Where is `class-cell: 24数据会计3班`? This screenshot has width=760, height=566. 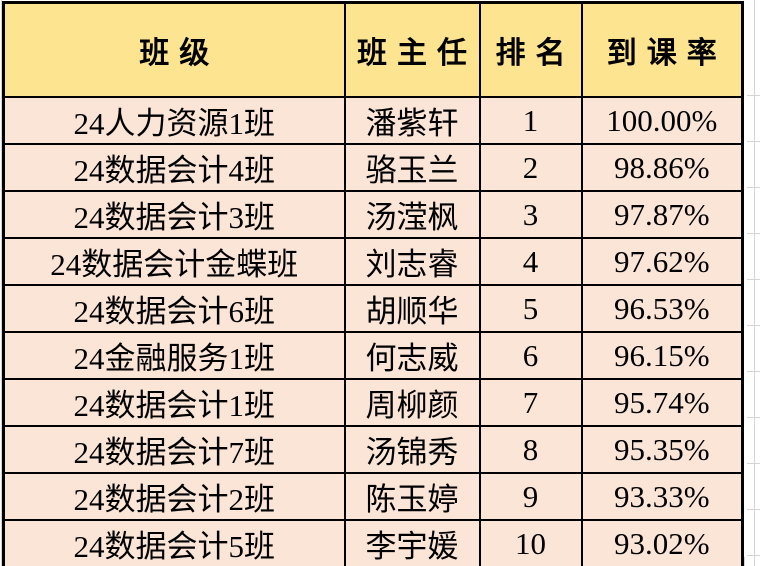 class-cell: 24数据会计3班 is located at coordinates (174, 214).